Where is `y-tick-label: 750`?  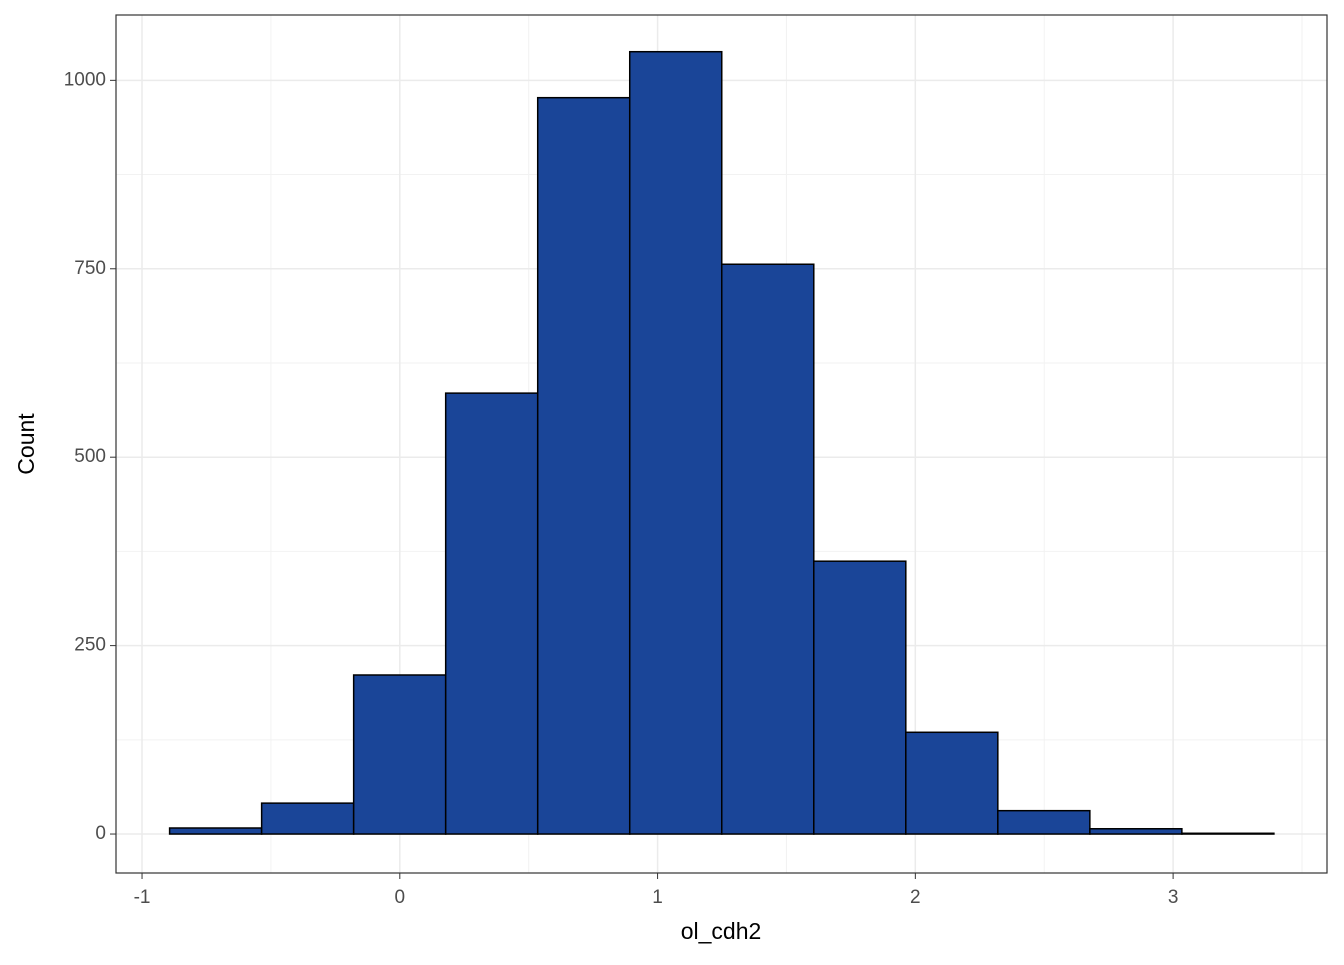 y-tick-label: 750 is located at coordinates (90, 268).